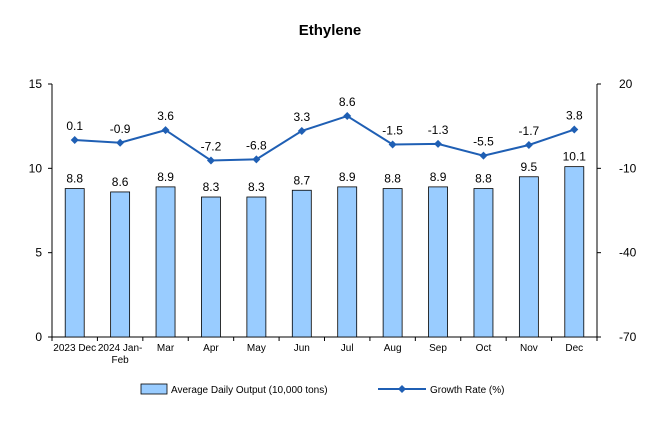 The image size is (660, 440). Describe the element at coordinates (347, 102) in the screenshot. I see `growth-value-label: 8.6` at that location.